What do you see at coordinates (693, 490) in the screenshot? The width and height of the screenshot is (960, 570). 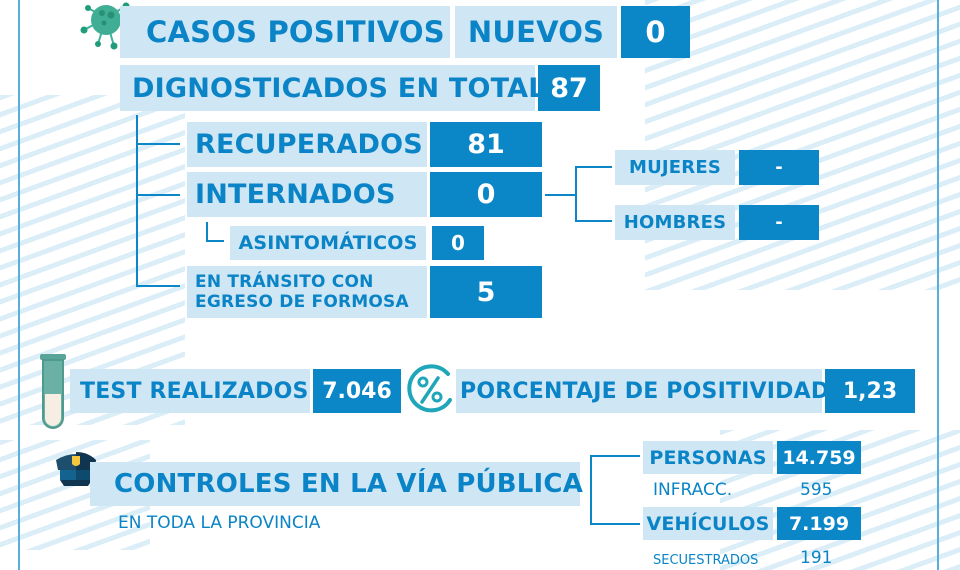 I see `infracc-label: INFRACC.` at bounding box center [693, 490].